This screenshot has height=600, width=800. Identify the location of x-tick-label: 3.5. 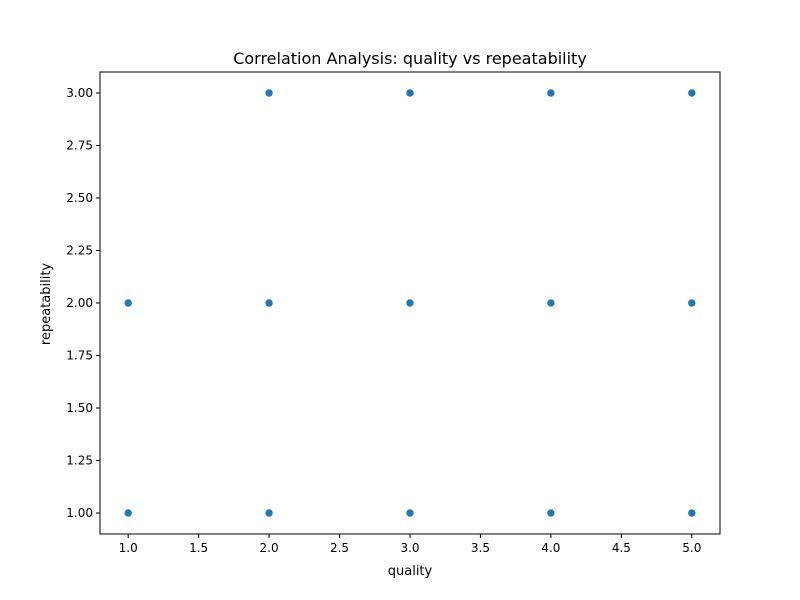
(480, 548).